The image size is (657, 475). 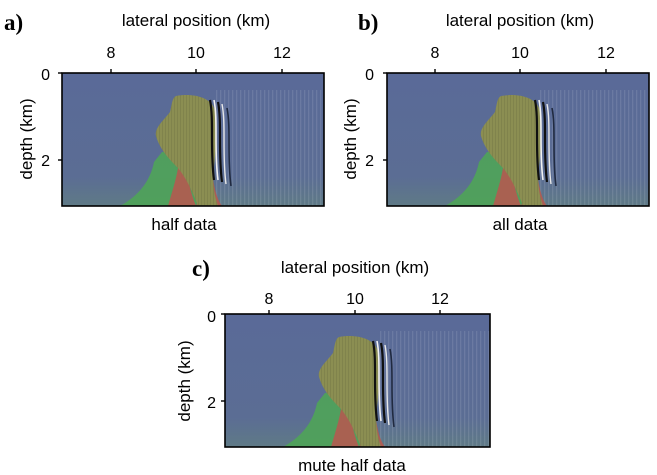 What do you see at coordinates (201, 268) in the screenshot?
I see `panel-c-letter: c)` at bounding box center [201, 268].